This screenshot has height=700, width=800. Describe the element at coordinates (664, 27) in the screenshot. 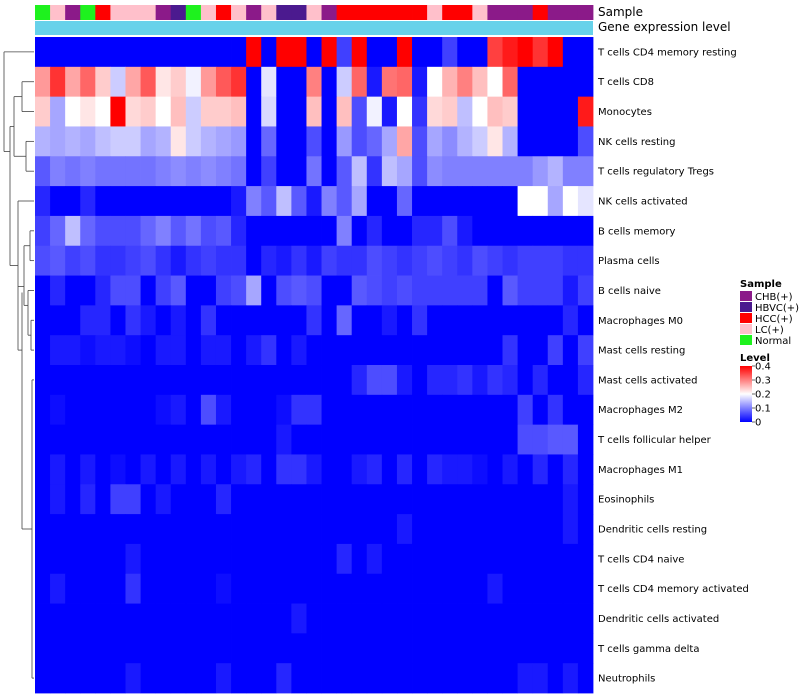

I see `track-label-expression: Gene expression level` at that location.